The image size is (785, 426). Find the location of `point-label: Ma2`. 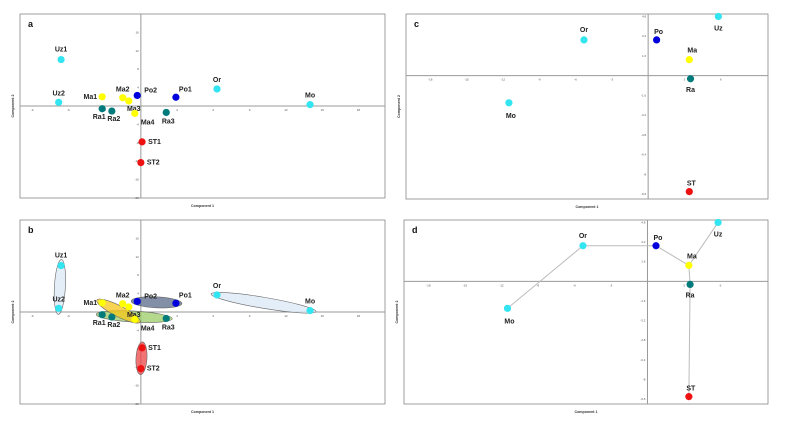

point-label: Ma2 is located at coordinates (123, 296).